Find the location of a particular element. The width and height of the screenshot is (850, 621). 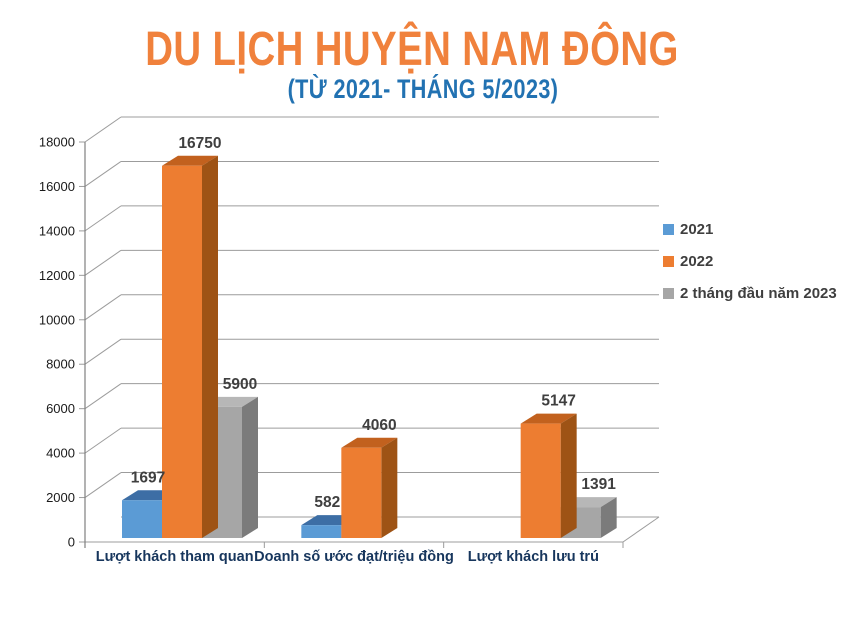

y-axis-label: 2000 is located at coordinates (60, 497).